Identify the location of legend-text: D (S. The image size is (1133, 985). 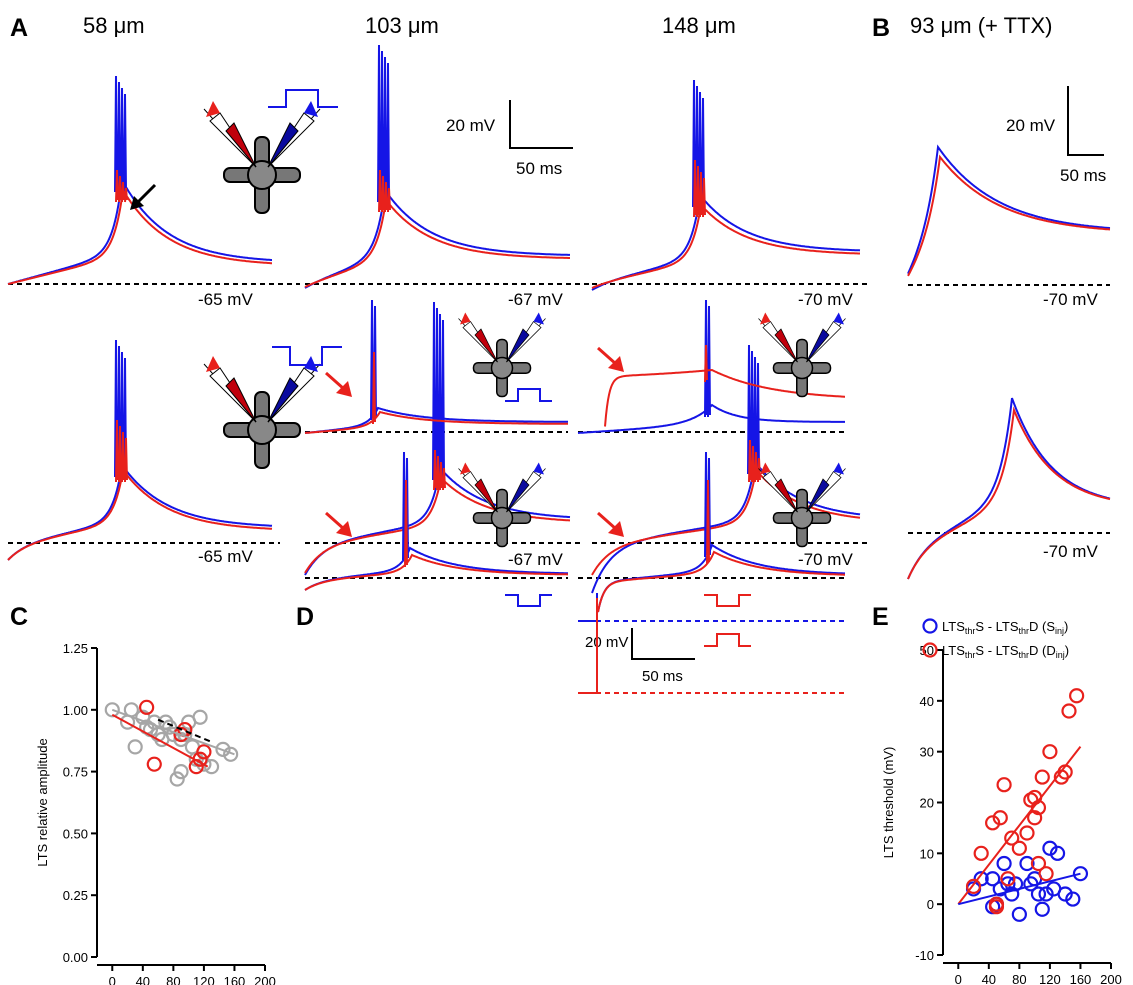
(1042, 626).